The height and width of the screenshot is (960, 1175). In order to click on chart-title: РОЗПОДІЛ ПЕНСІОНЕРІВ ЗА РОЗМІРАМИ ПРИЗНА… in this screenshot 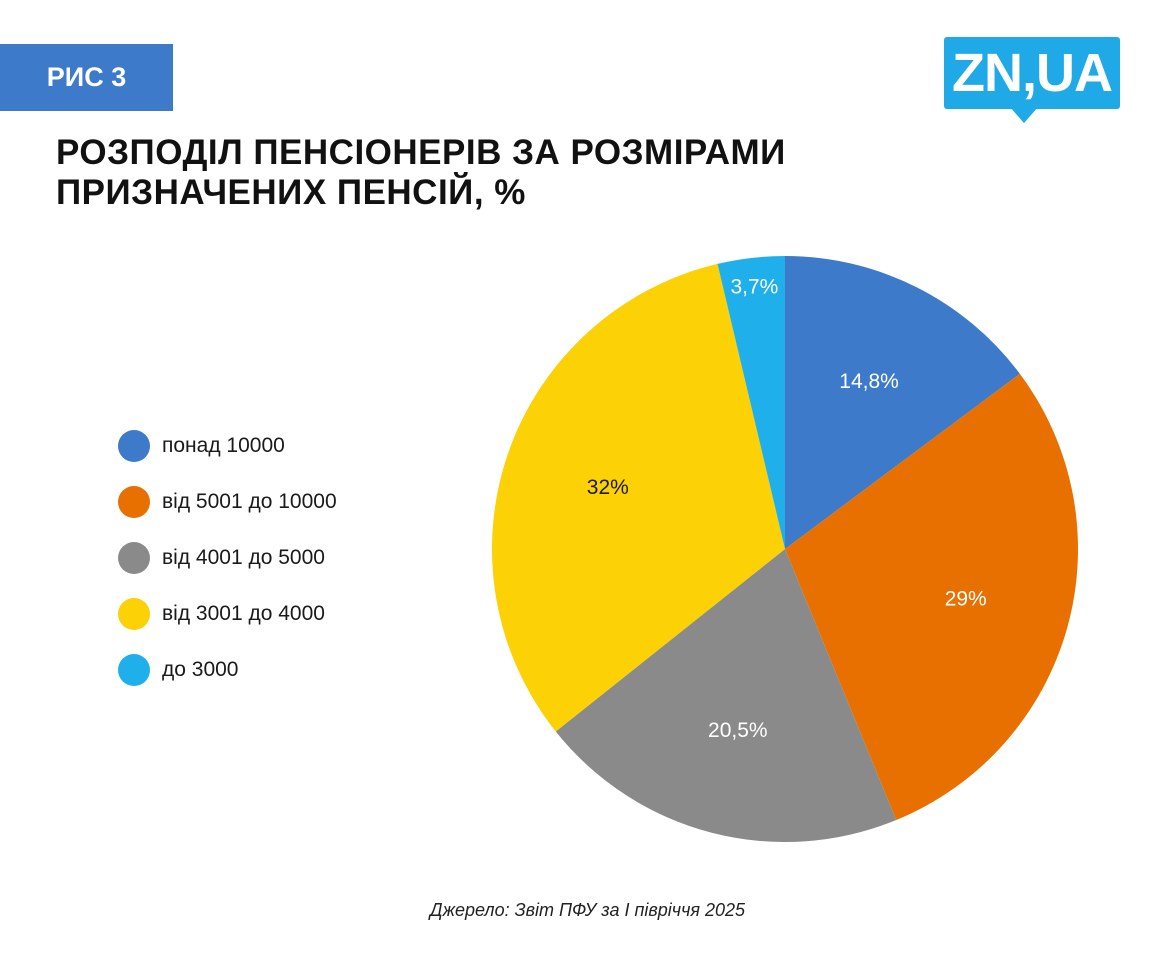, I will do `click(506, 173)`.